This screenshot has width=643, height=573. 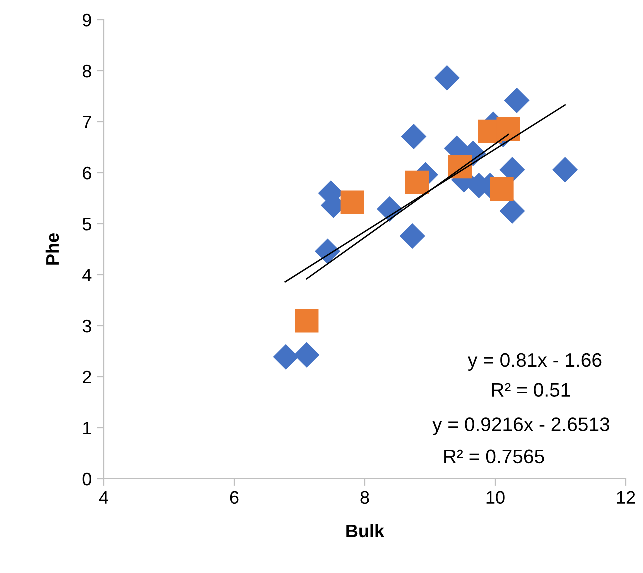 What do you see at coordinates (365, 531) in the screenshot?
I see `x-axis-title: Bulk` at bounding box center [365, 531].